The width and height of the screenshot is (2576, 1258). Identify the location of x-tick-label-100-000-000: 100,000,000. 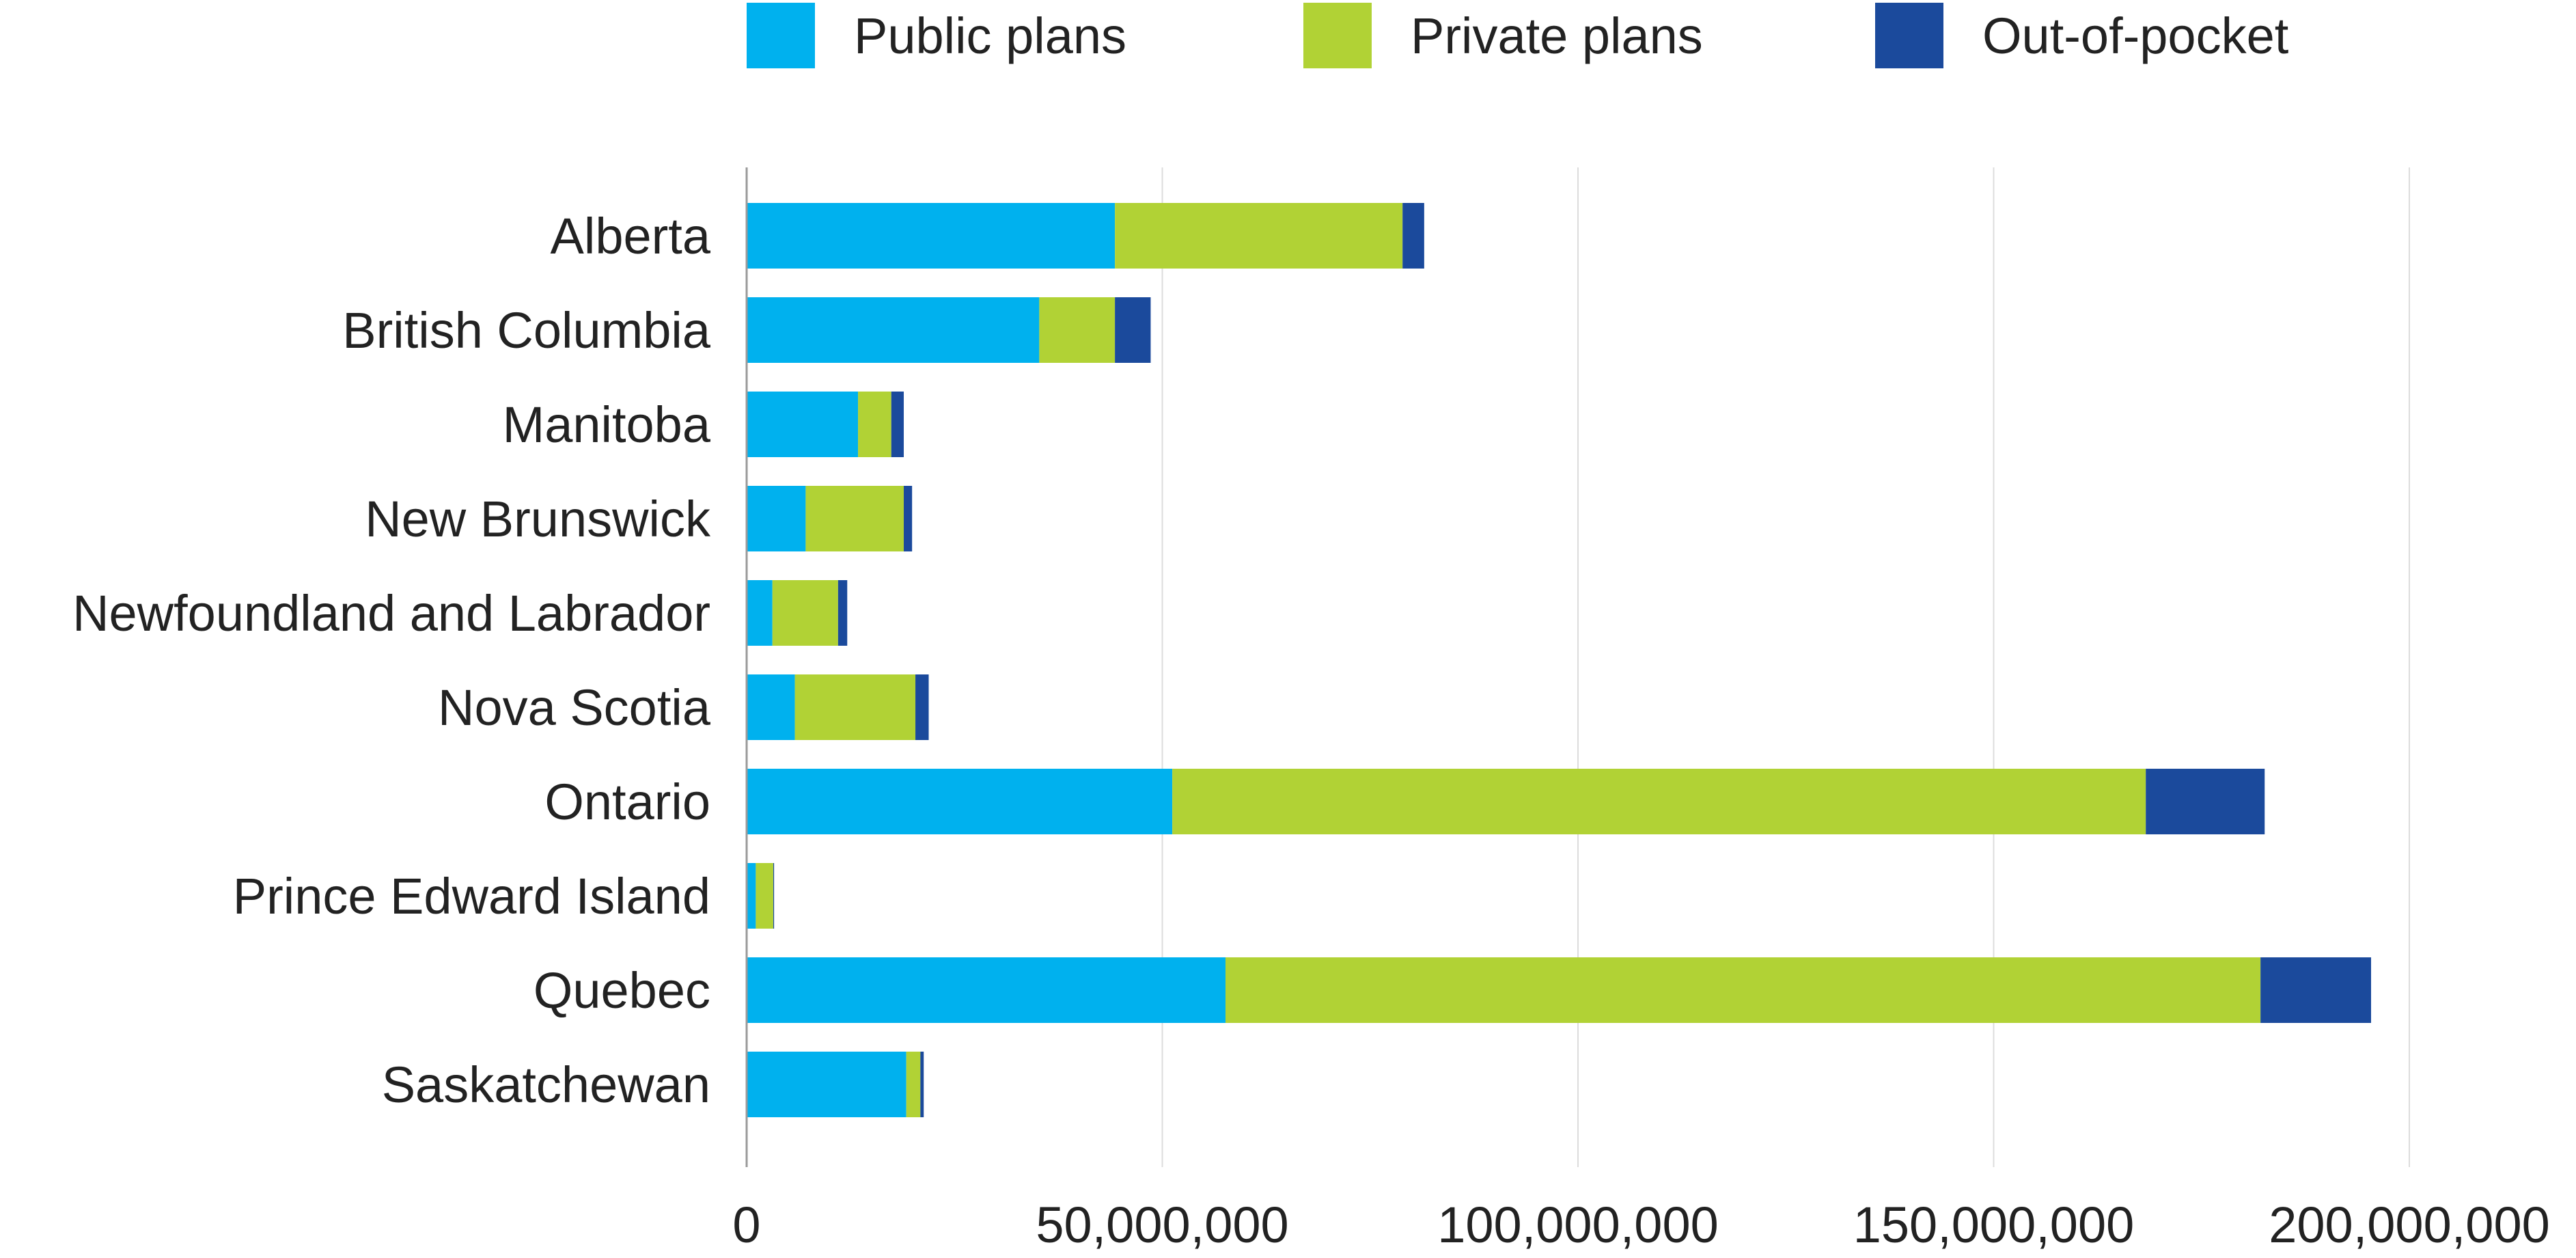
(1578, 1225).